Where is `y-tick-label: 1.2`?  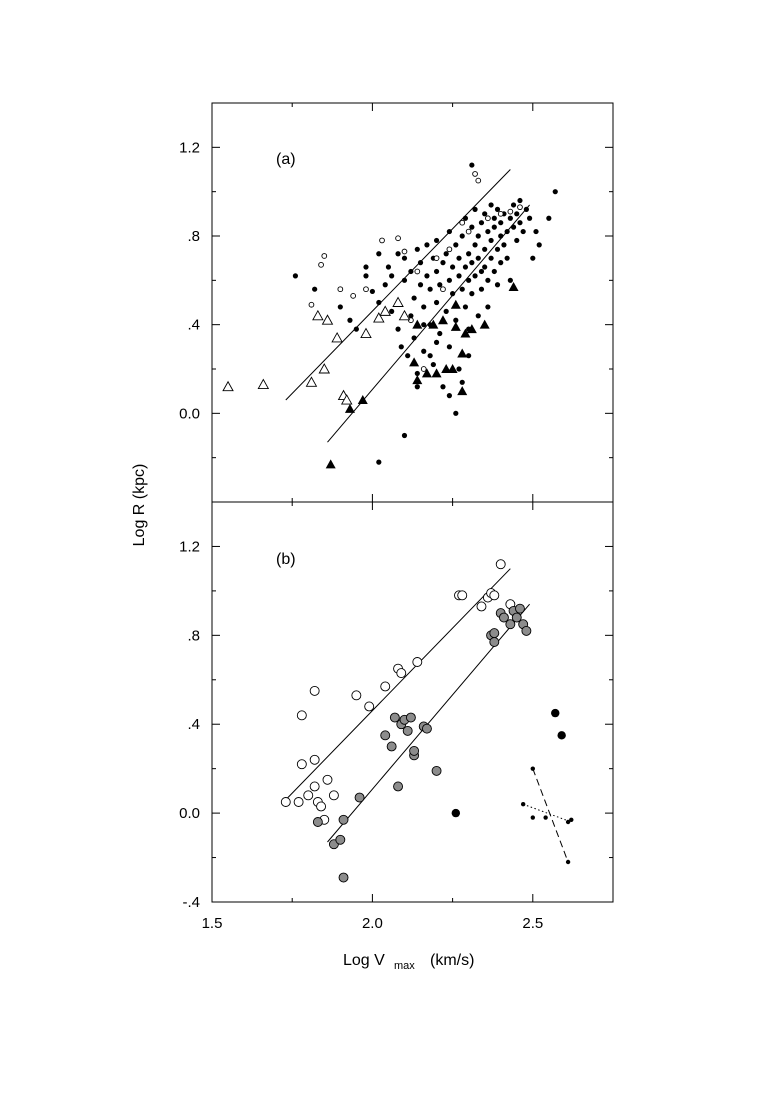 y-tick-label: 1.2 is located at coordinates (189, 147).